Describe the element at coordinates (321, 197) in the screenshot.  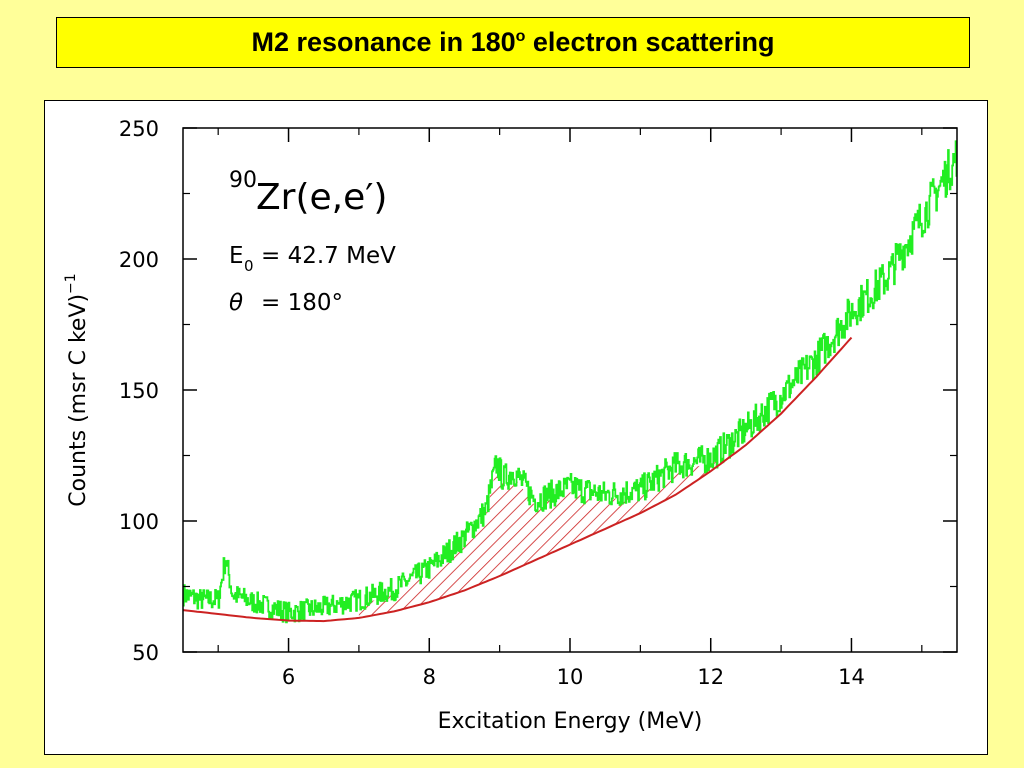
I see `reaction-formula: Zr(e,e′)` at that location.